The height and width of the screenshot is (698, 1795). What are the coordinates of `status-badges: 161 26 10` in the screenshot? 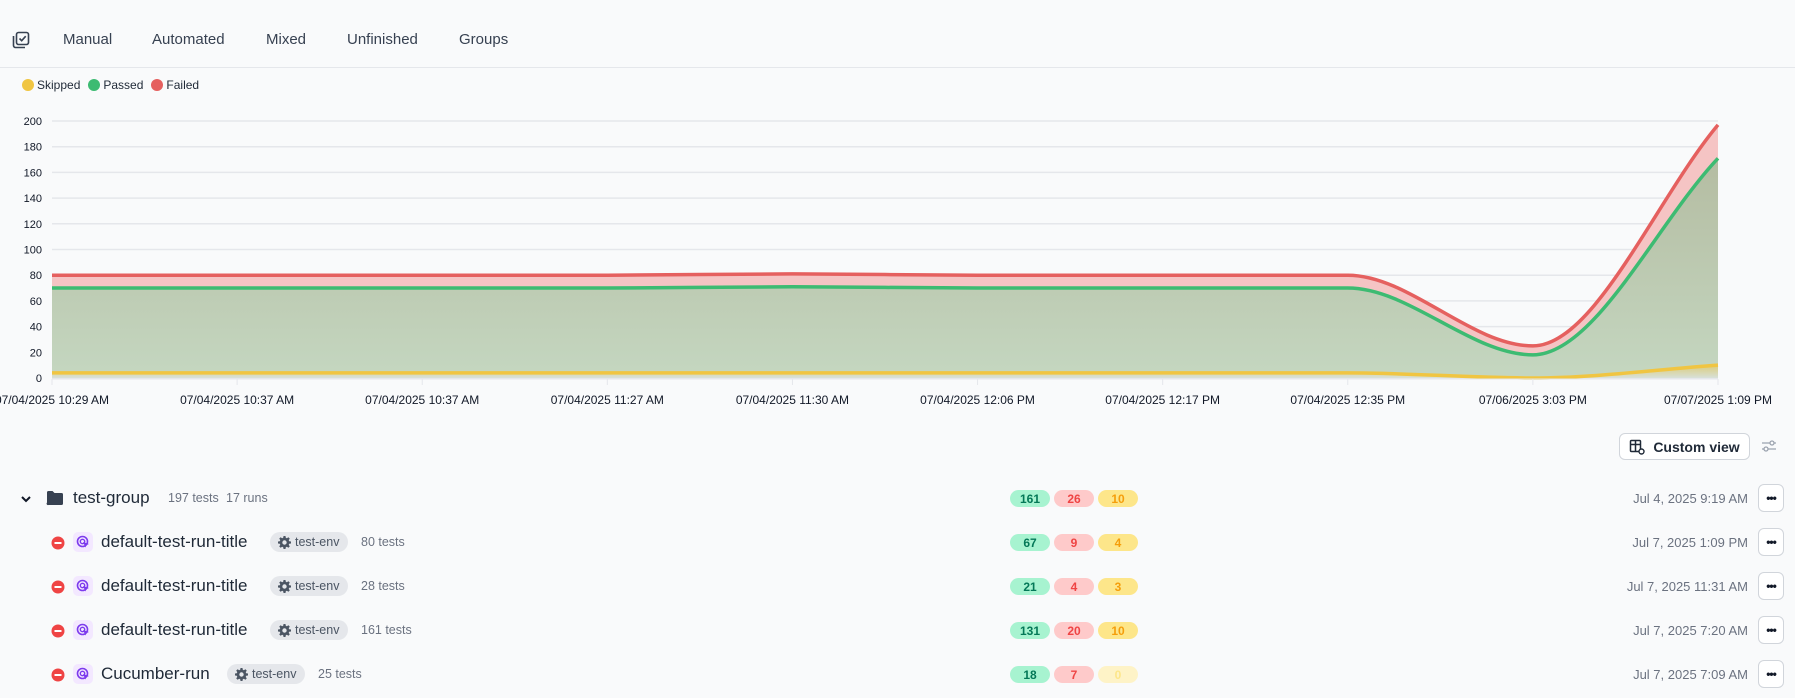 It's located at (1074, 498).